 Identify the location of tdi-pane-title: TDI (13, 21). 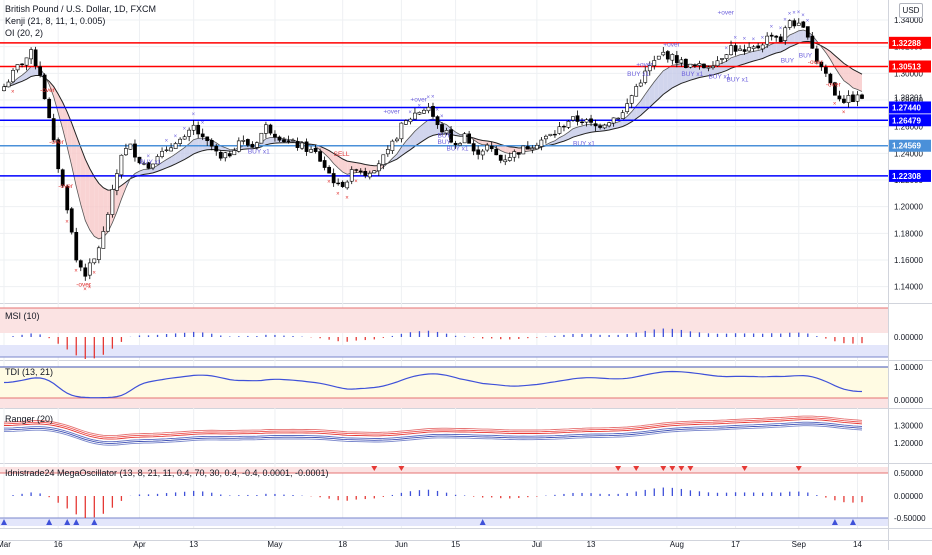
(29, 372).